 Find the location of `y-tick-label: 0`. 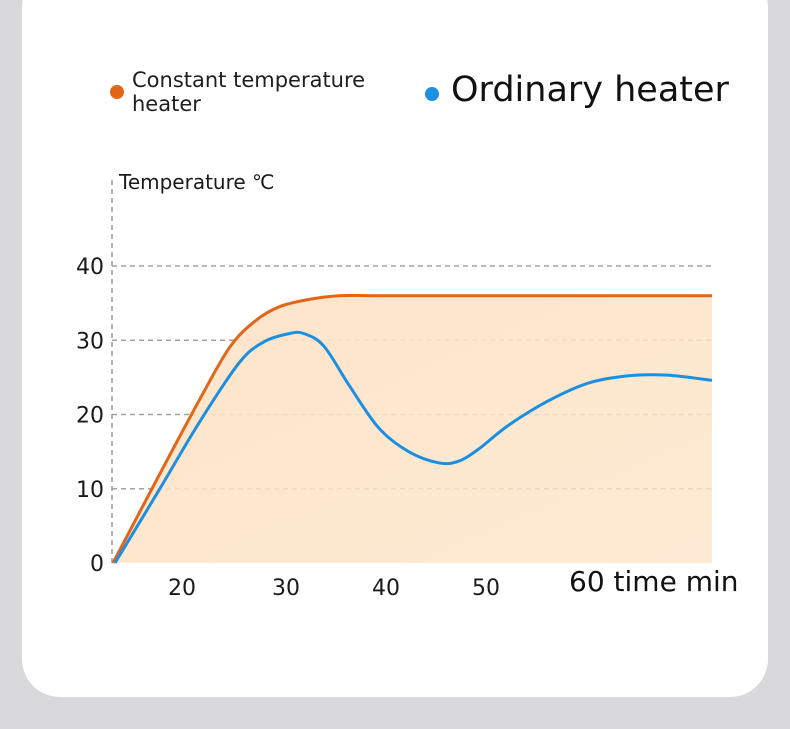

y-tick-label: 0 is located at coordinates (97, 564).